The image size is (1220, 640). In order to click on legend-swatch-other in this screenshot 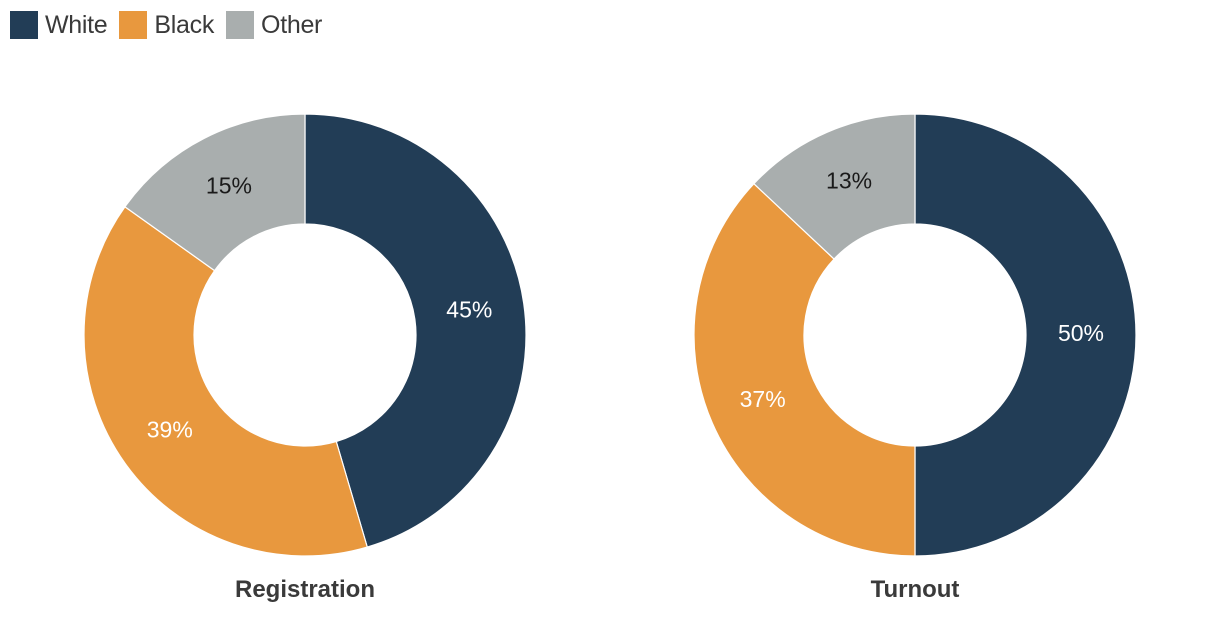, I will do `click(240, 25)`.